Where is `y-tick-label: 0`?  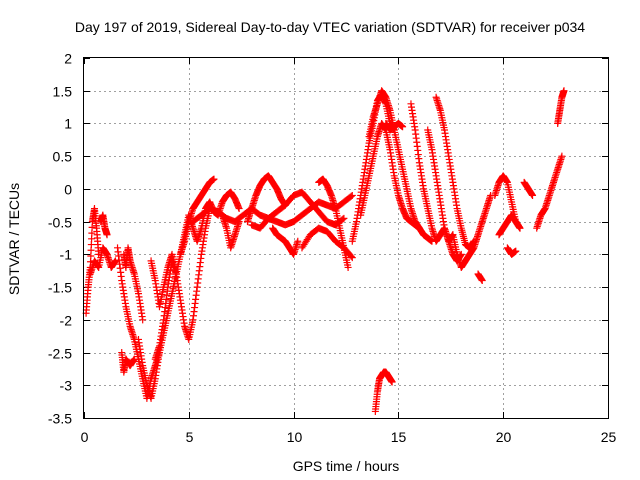
y-tick-label: 0 is located at coordinates (68, 190).